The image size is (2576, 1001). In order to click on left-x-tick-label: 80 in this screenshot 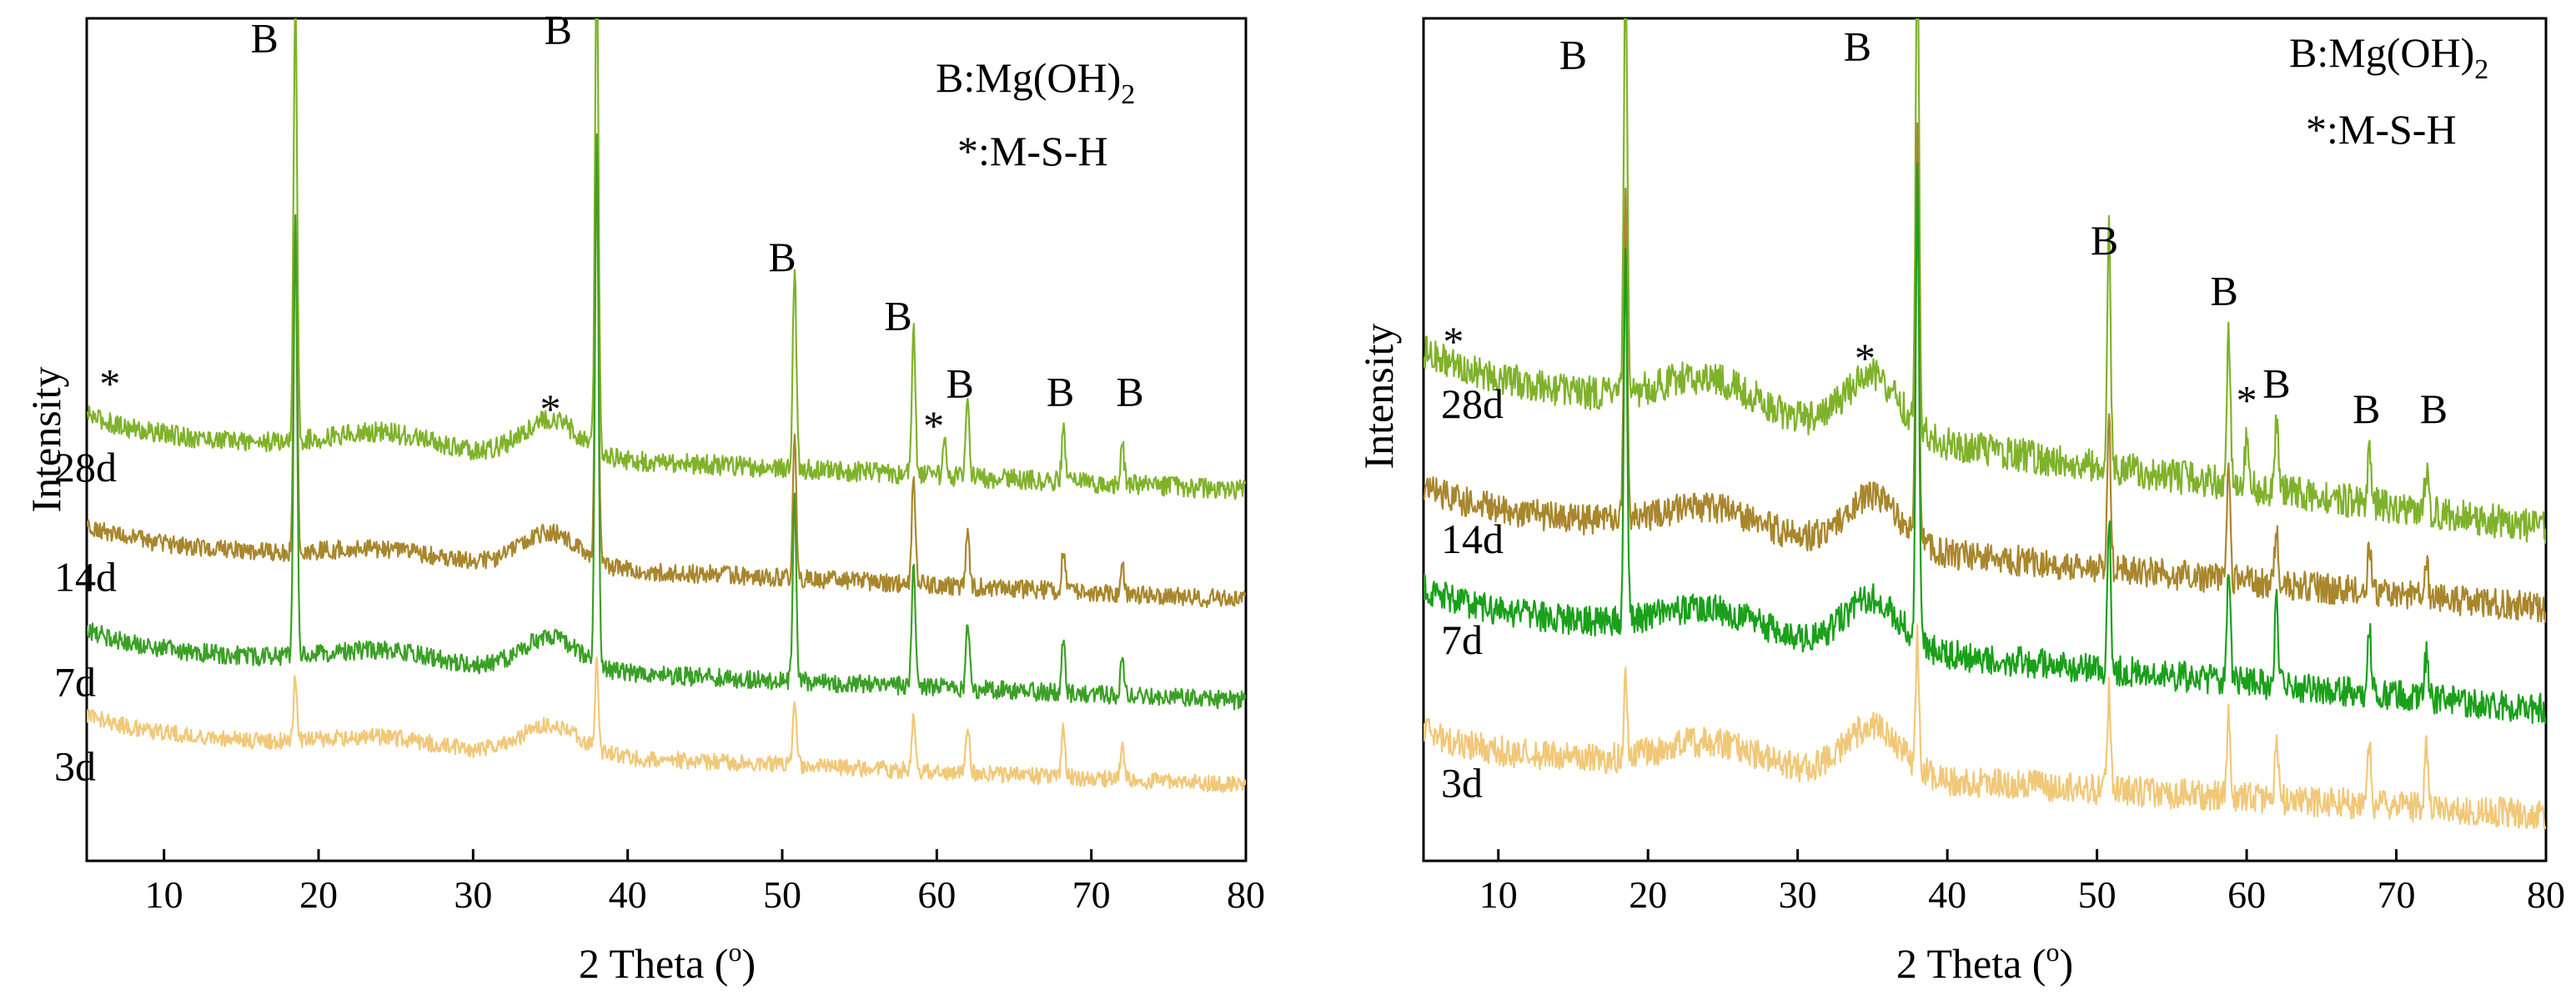, I will do `click(1246, 894)`.